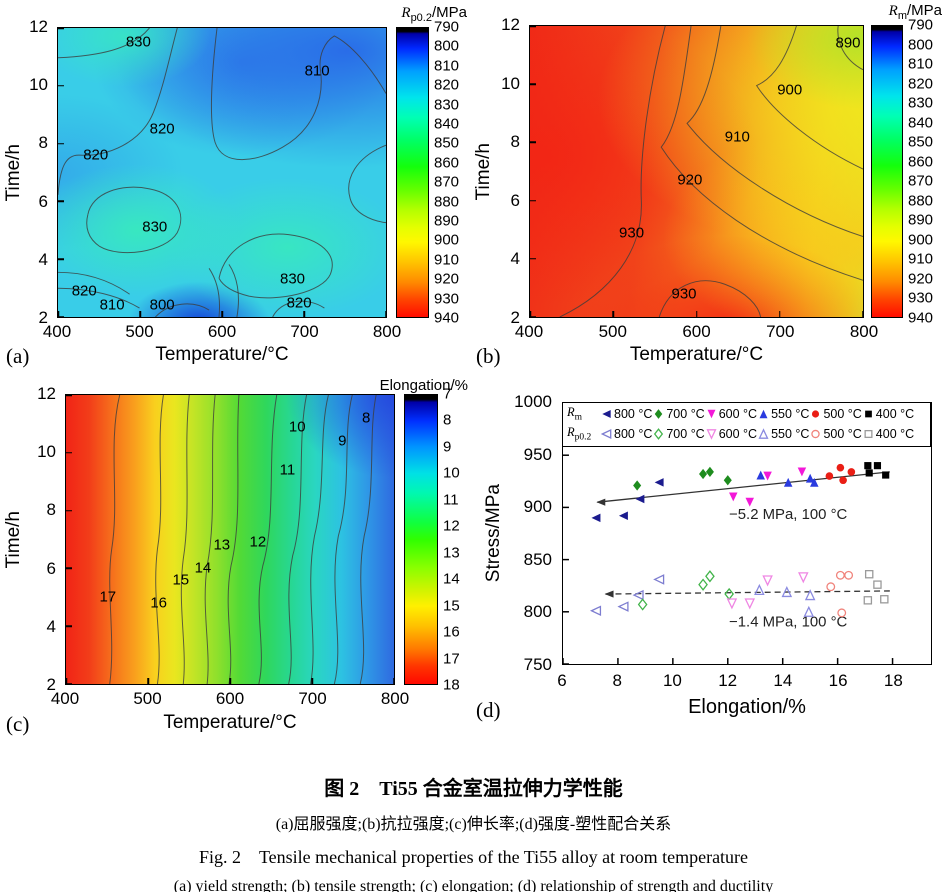  Describe the element at coordinates (447, 143) in the screenshot. I see `colorbar-tick-label: 850` at that location.